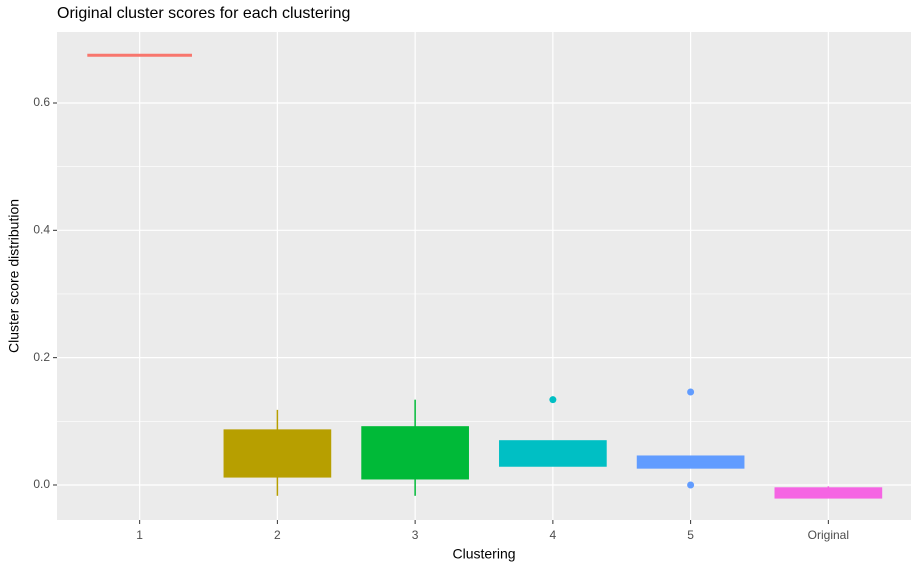 This screenshot has height=569, width=915. I want to click on x-tick-label: 1, so click(139, 535).